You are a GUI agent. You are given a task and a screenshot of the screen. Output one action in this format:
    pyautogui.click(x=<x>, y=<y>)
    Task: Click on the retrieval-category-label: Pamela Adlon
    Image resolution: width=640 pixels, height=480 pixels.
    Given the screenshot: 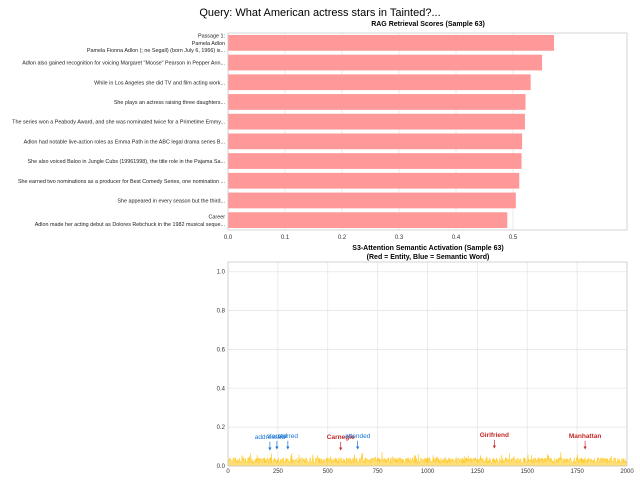 What is the action you would take?
    pyautogui.click(x=208, y=44)
    